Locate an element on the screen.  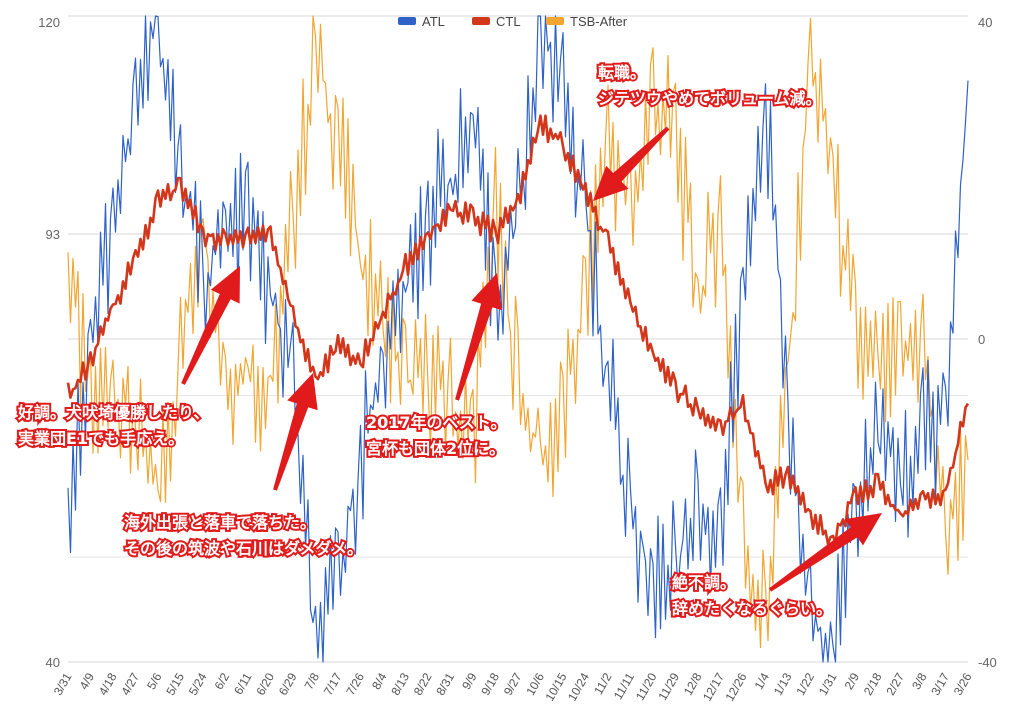
x-tick-label: 6/20 is located at coordinates (265, 684).